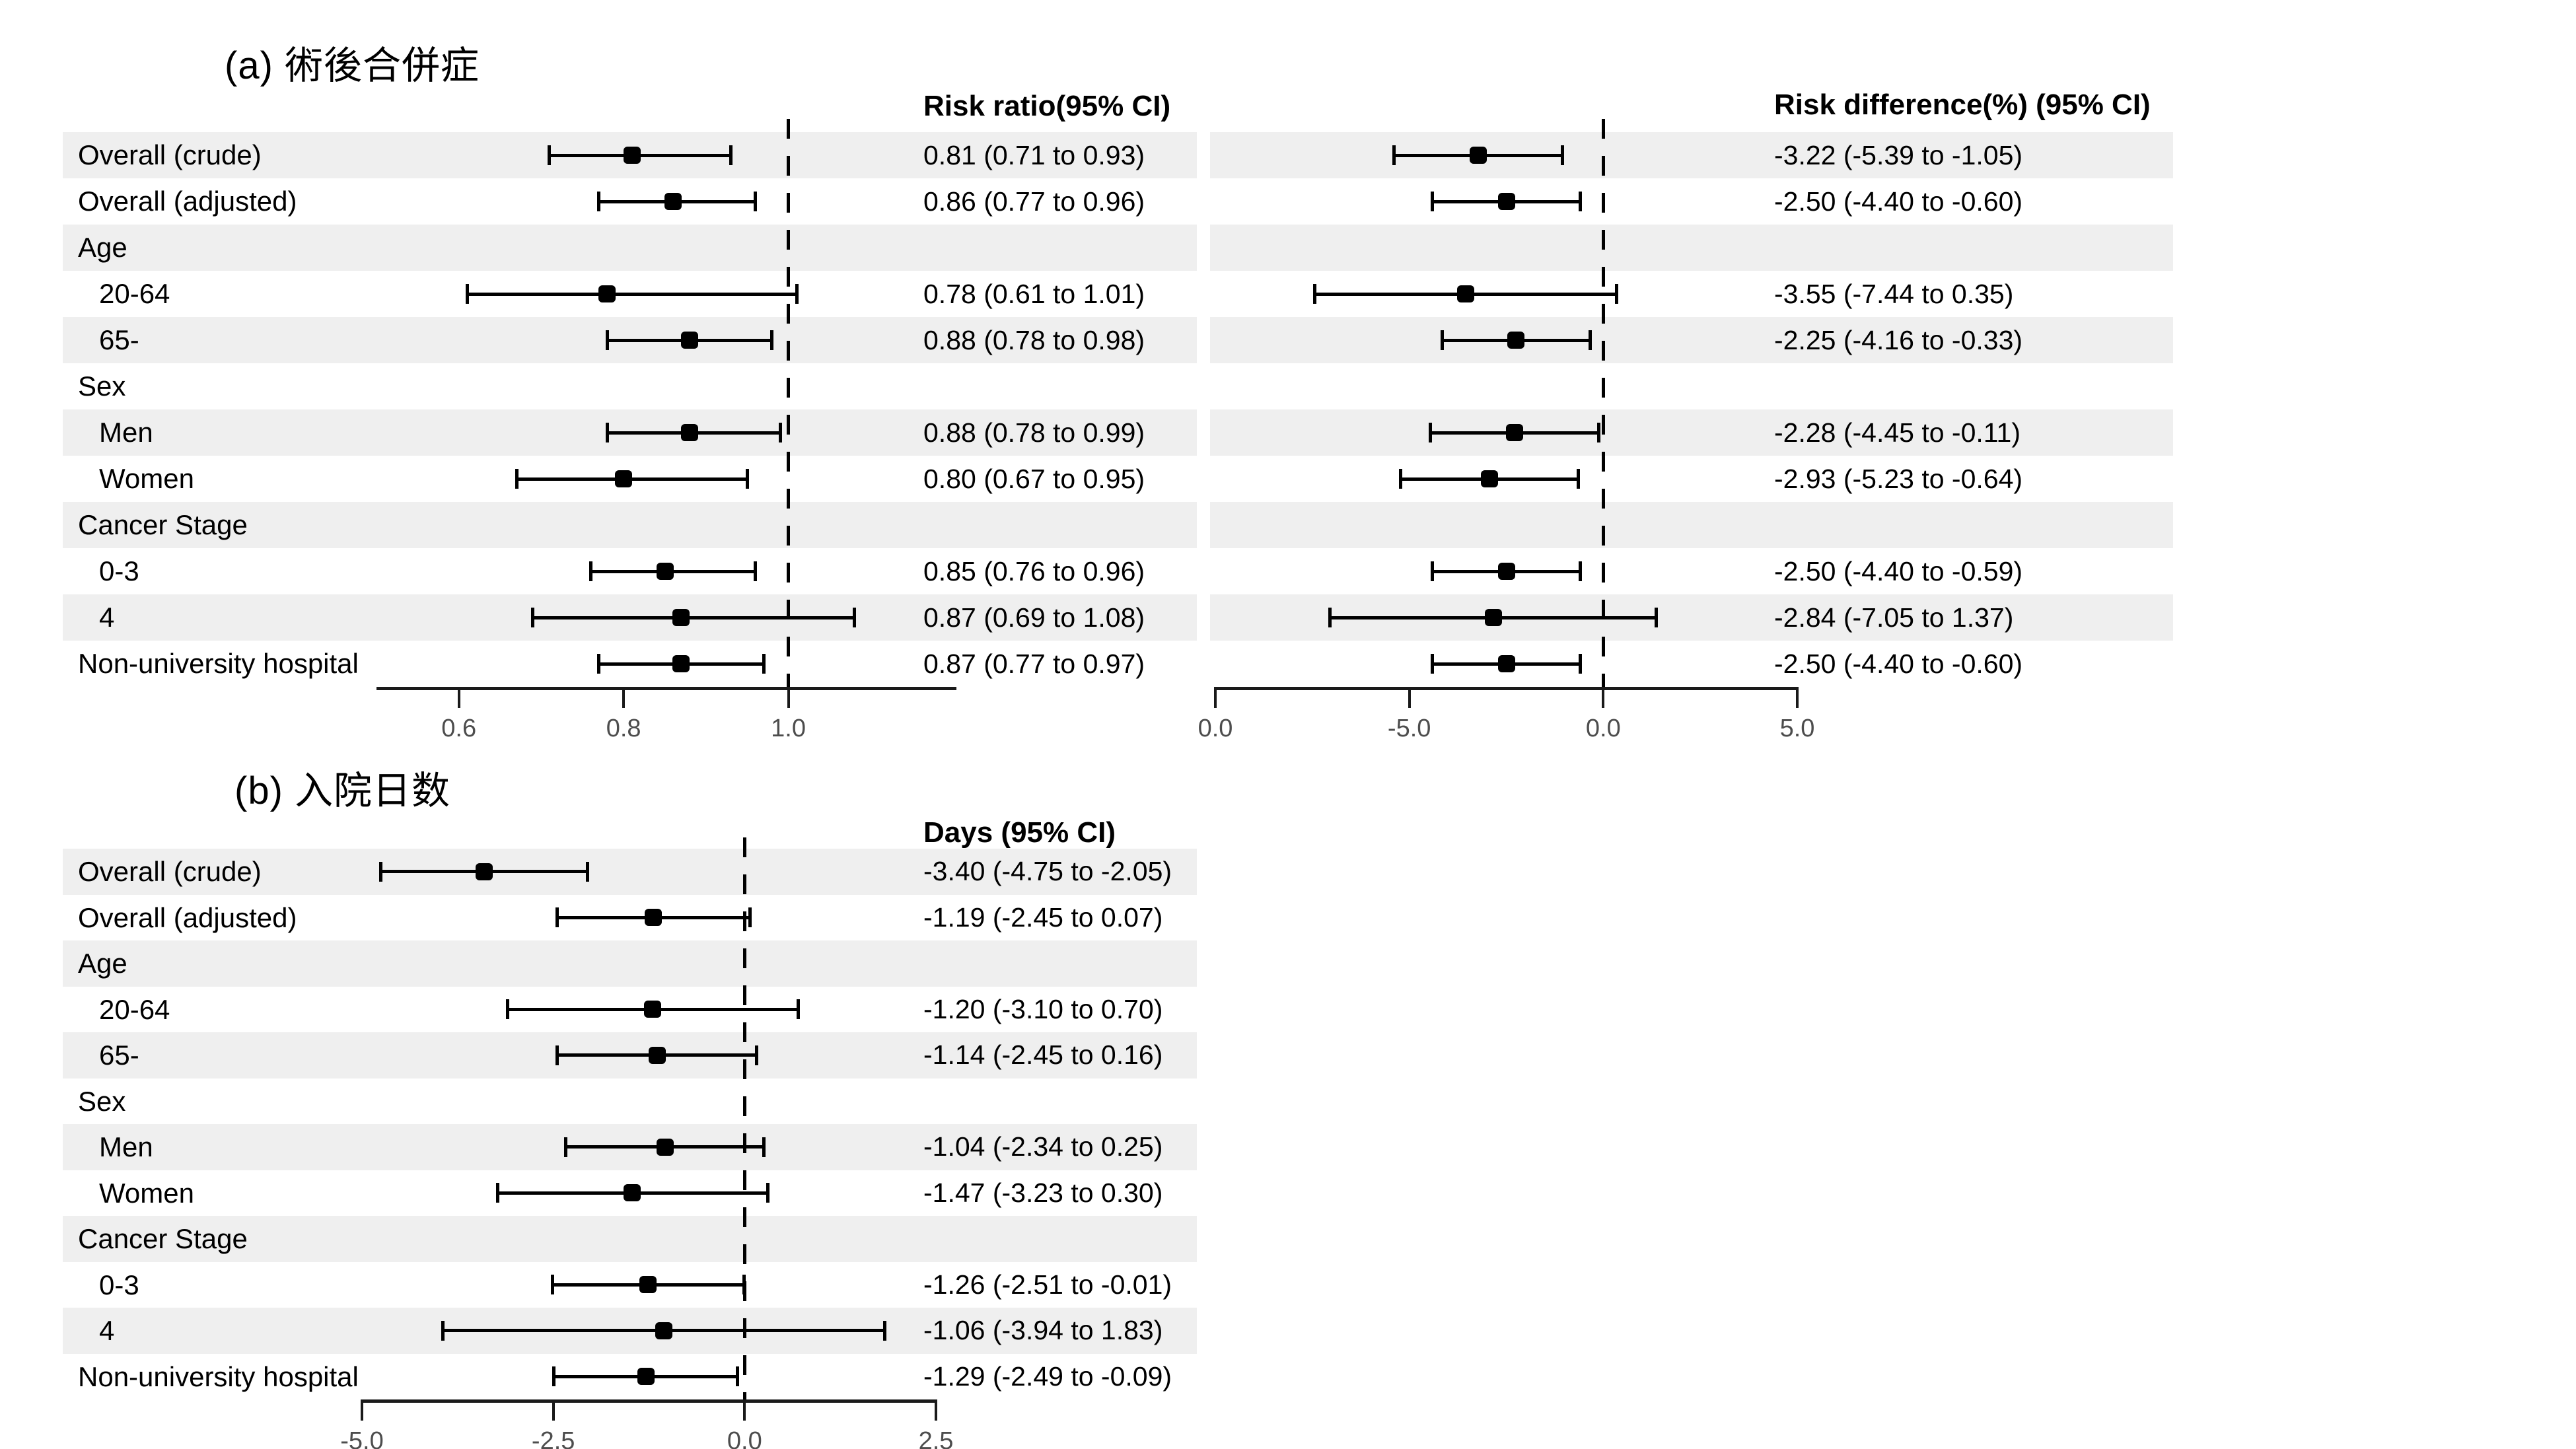 This screenshot has height=1449, width=2576. I want to click on estimate-value-text: 0.87 (0.77 to 0.97), so click(1034, 664).